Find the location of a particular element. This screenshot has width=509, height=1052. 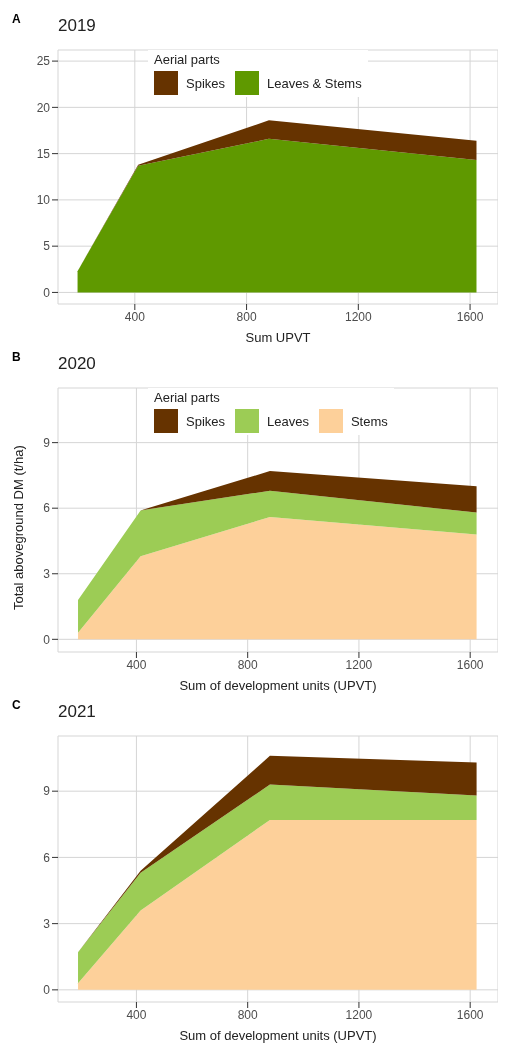

y-tick-label: 25 is located at coordinates (43, 61).